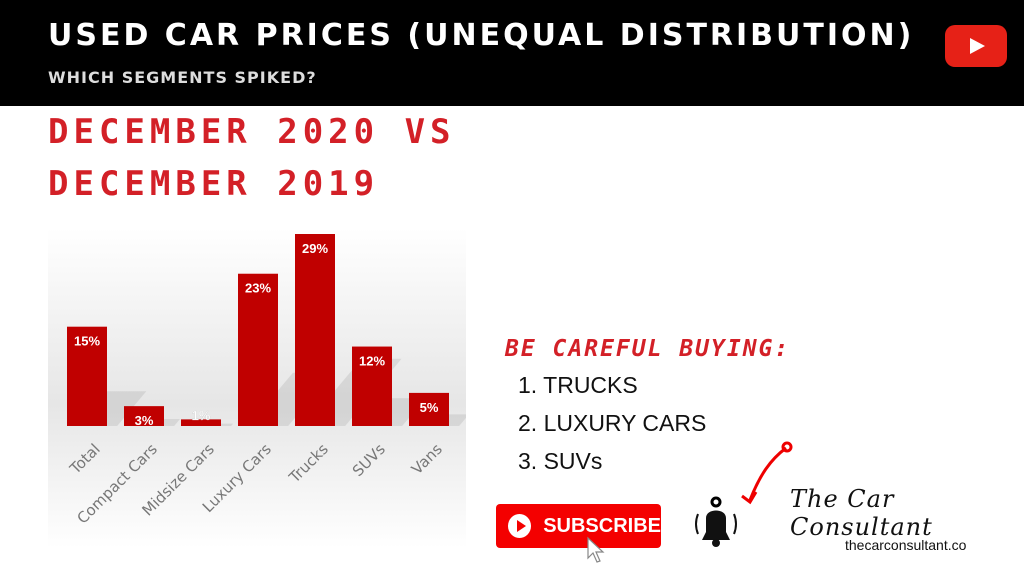 The image size is (1024, 576). I want to click on category-label: Vans, so click(427, 459).